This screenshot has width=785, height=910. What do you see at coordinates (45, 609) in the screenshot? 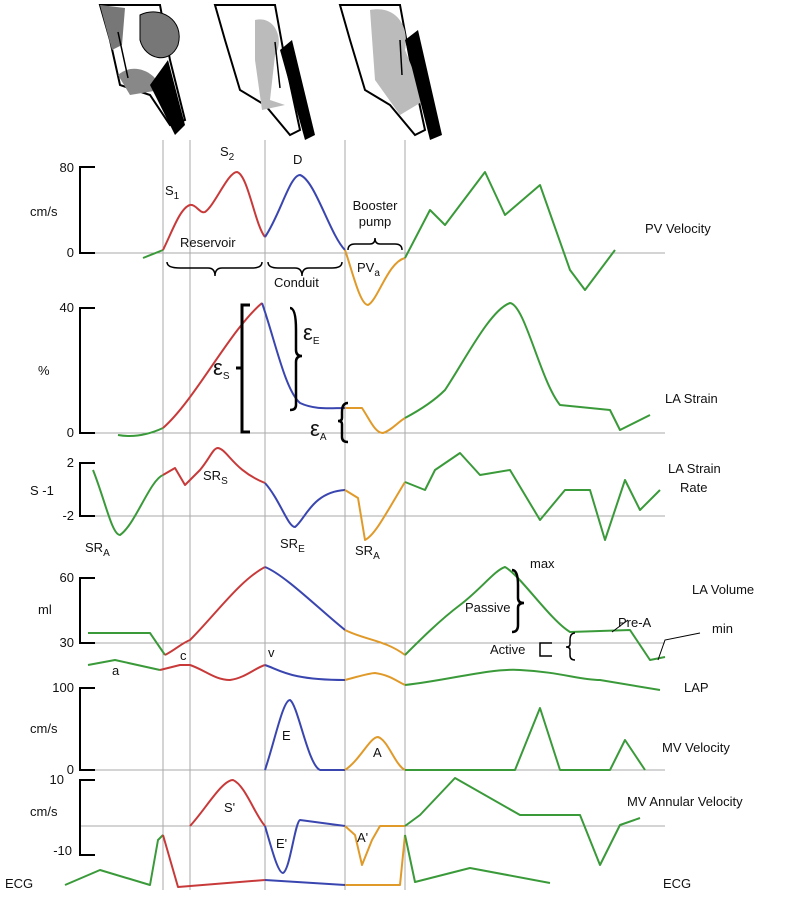
I see `unit: ml` at bounding box center [45, 609].